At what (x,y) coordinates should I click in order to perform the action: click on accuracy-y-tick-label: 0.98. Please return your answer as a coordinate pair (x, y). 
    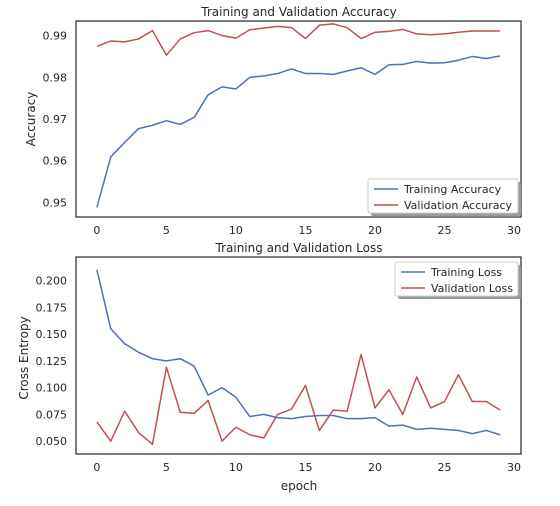
    Looking at the image, I should click on (55, 77).